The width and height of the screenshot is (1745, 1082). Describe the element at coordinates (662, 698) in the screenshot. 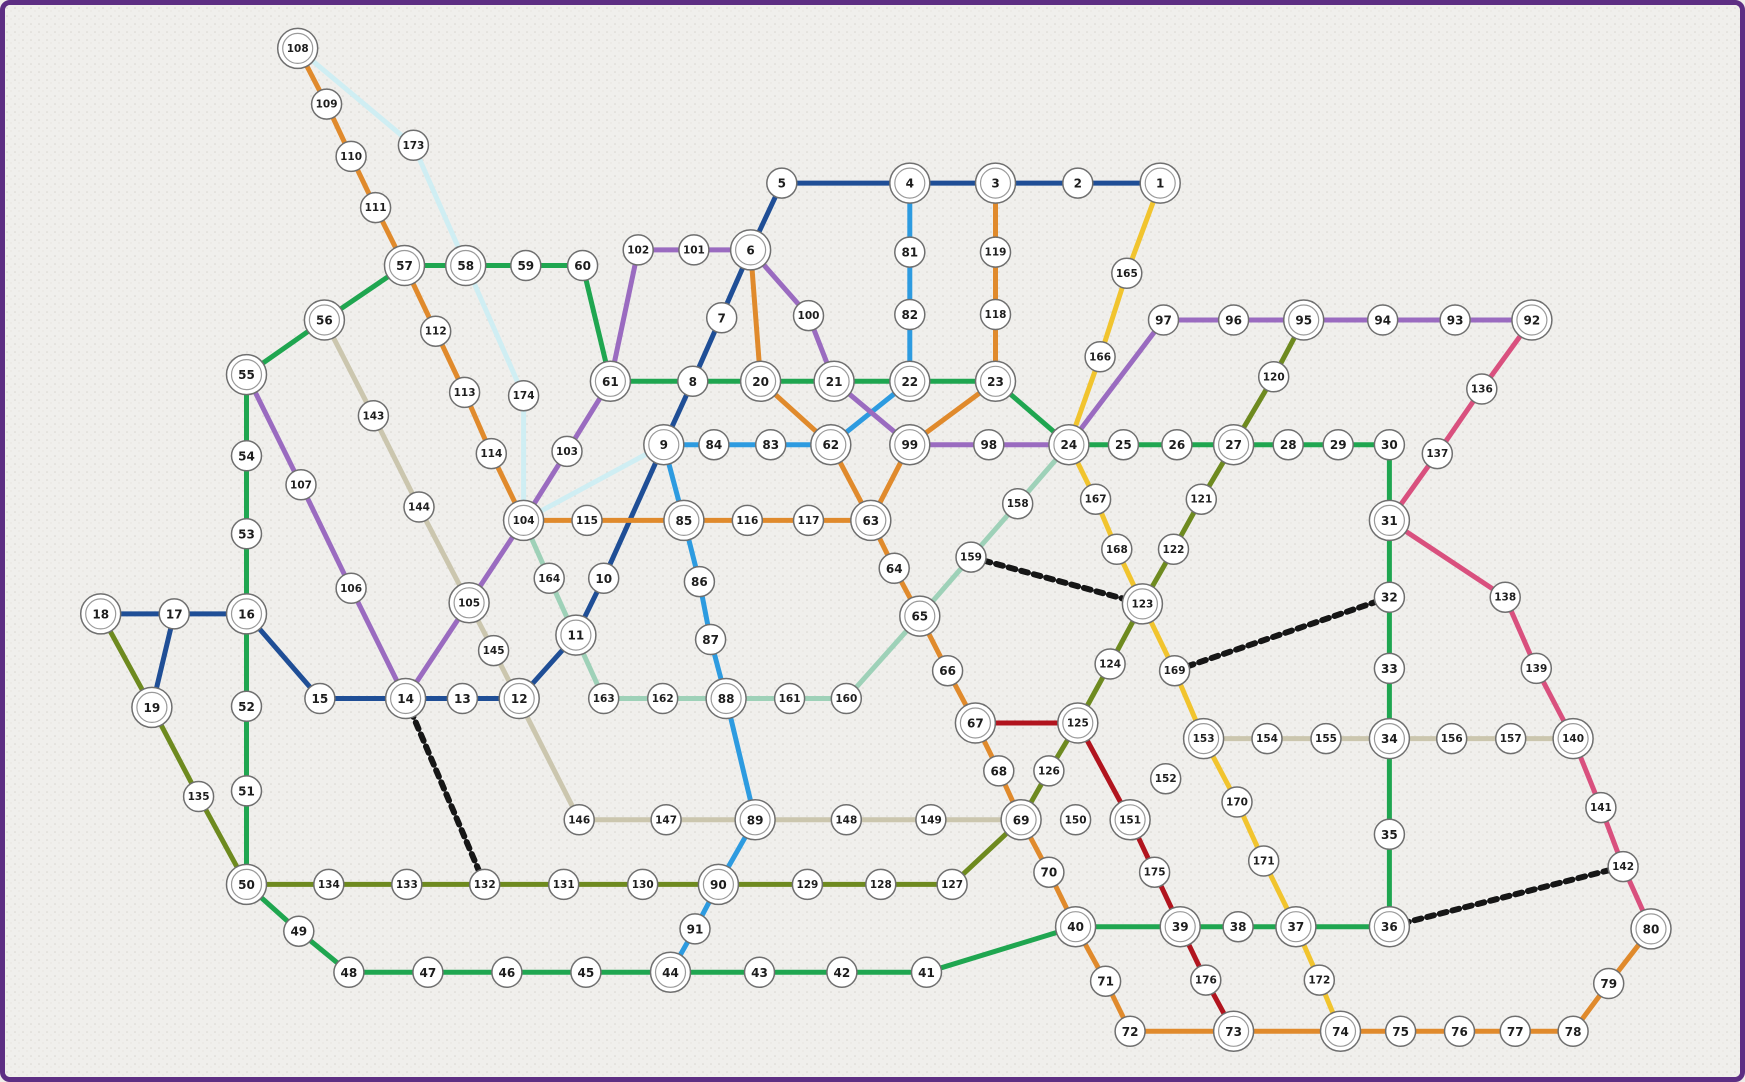

I see `station-162: 162` at that location.